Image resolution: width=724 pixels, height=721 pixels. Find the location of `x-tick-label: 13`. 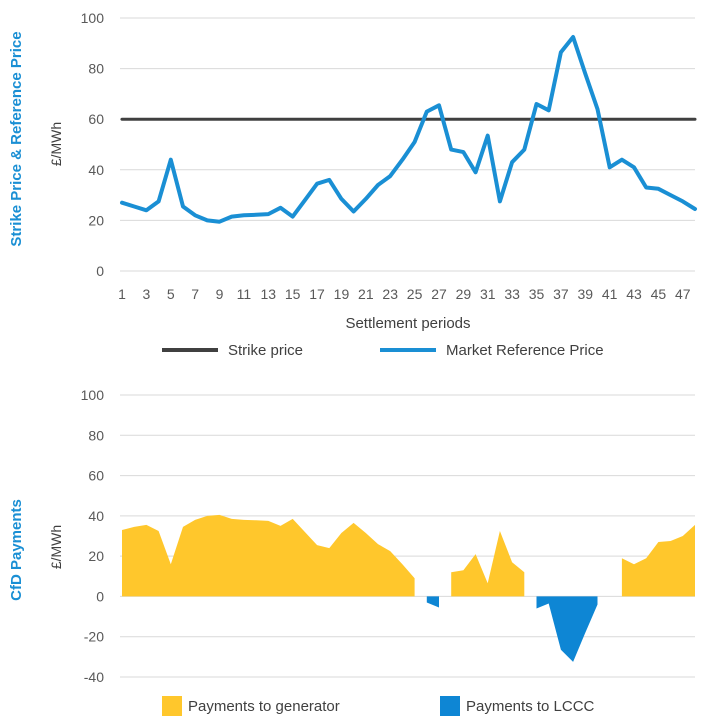

x-tick-label: 13 is located at coordinates (269, 294).